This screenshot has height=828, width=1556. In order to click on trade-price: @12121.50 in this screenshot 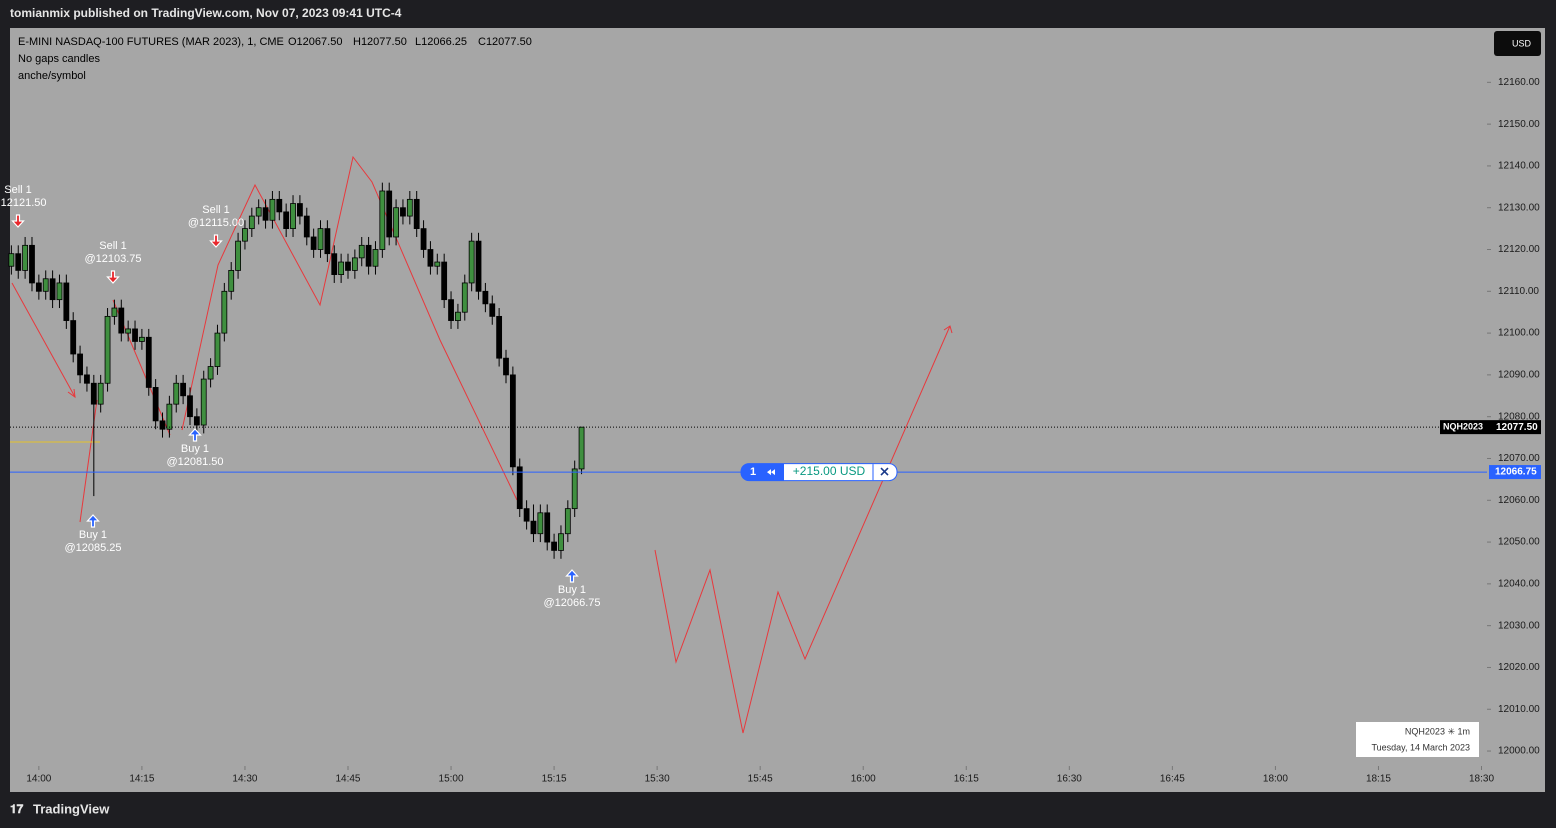, I will do `click(23, 203)`.